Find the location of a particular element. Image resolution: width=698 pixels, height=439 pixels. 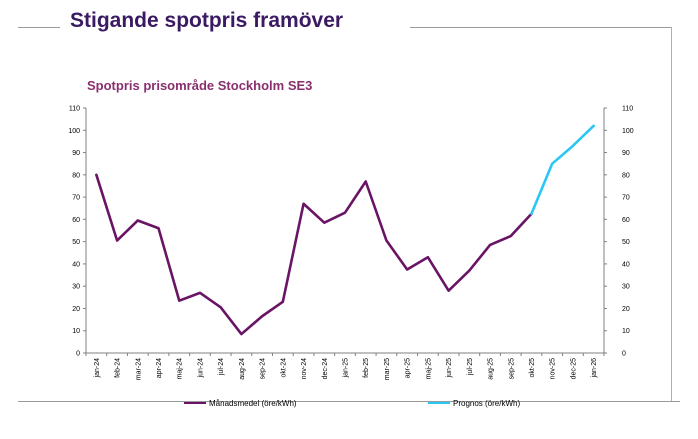

y-tick-label-right: 100 is located at coordinates (628, 131).